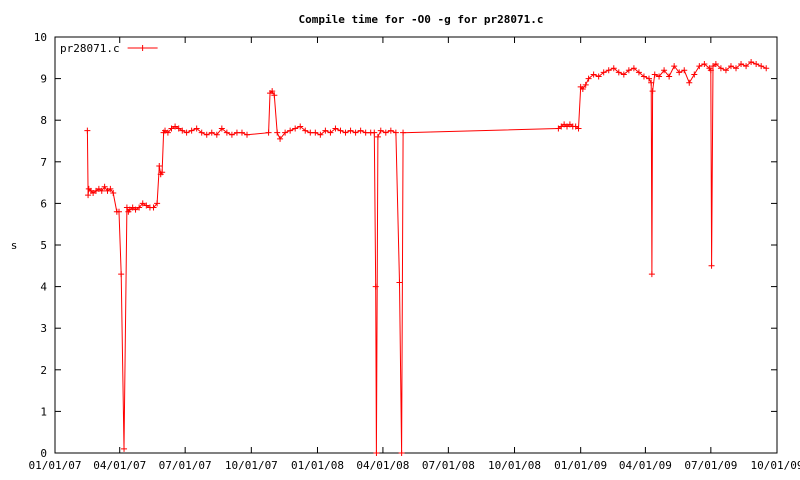  What do you see at coordinates (43, 370) in the screenshot?
I see `y-tick-label: 2` at bounding box center [43, 370].